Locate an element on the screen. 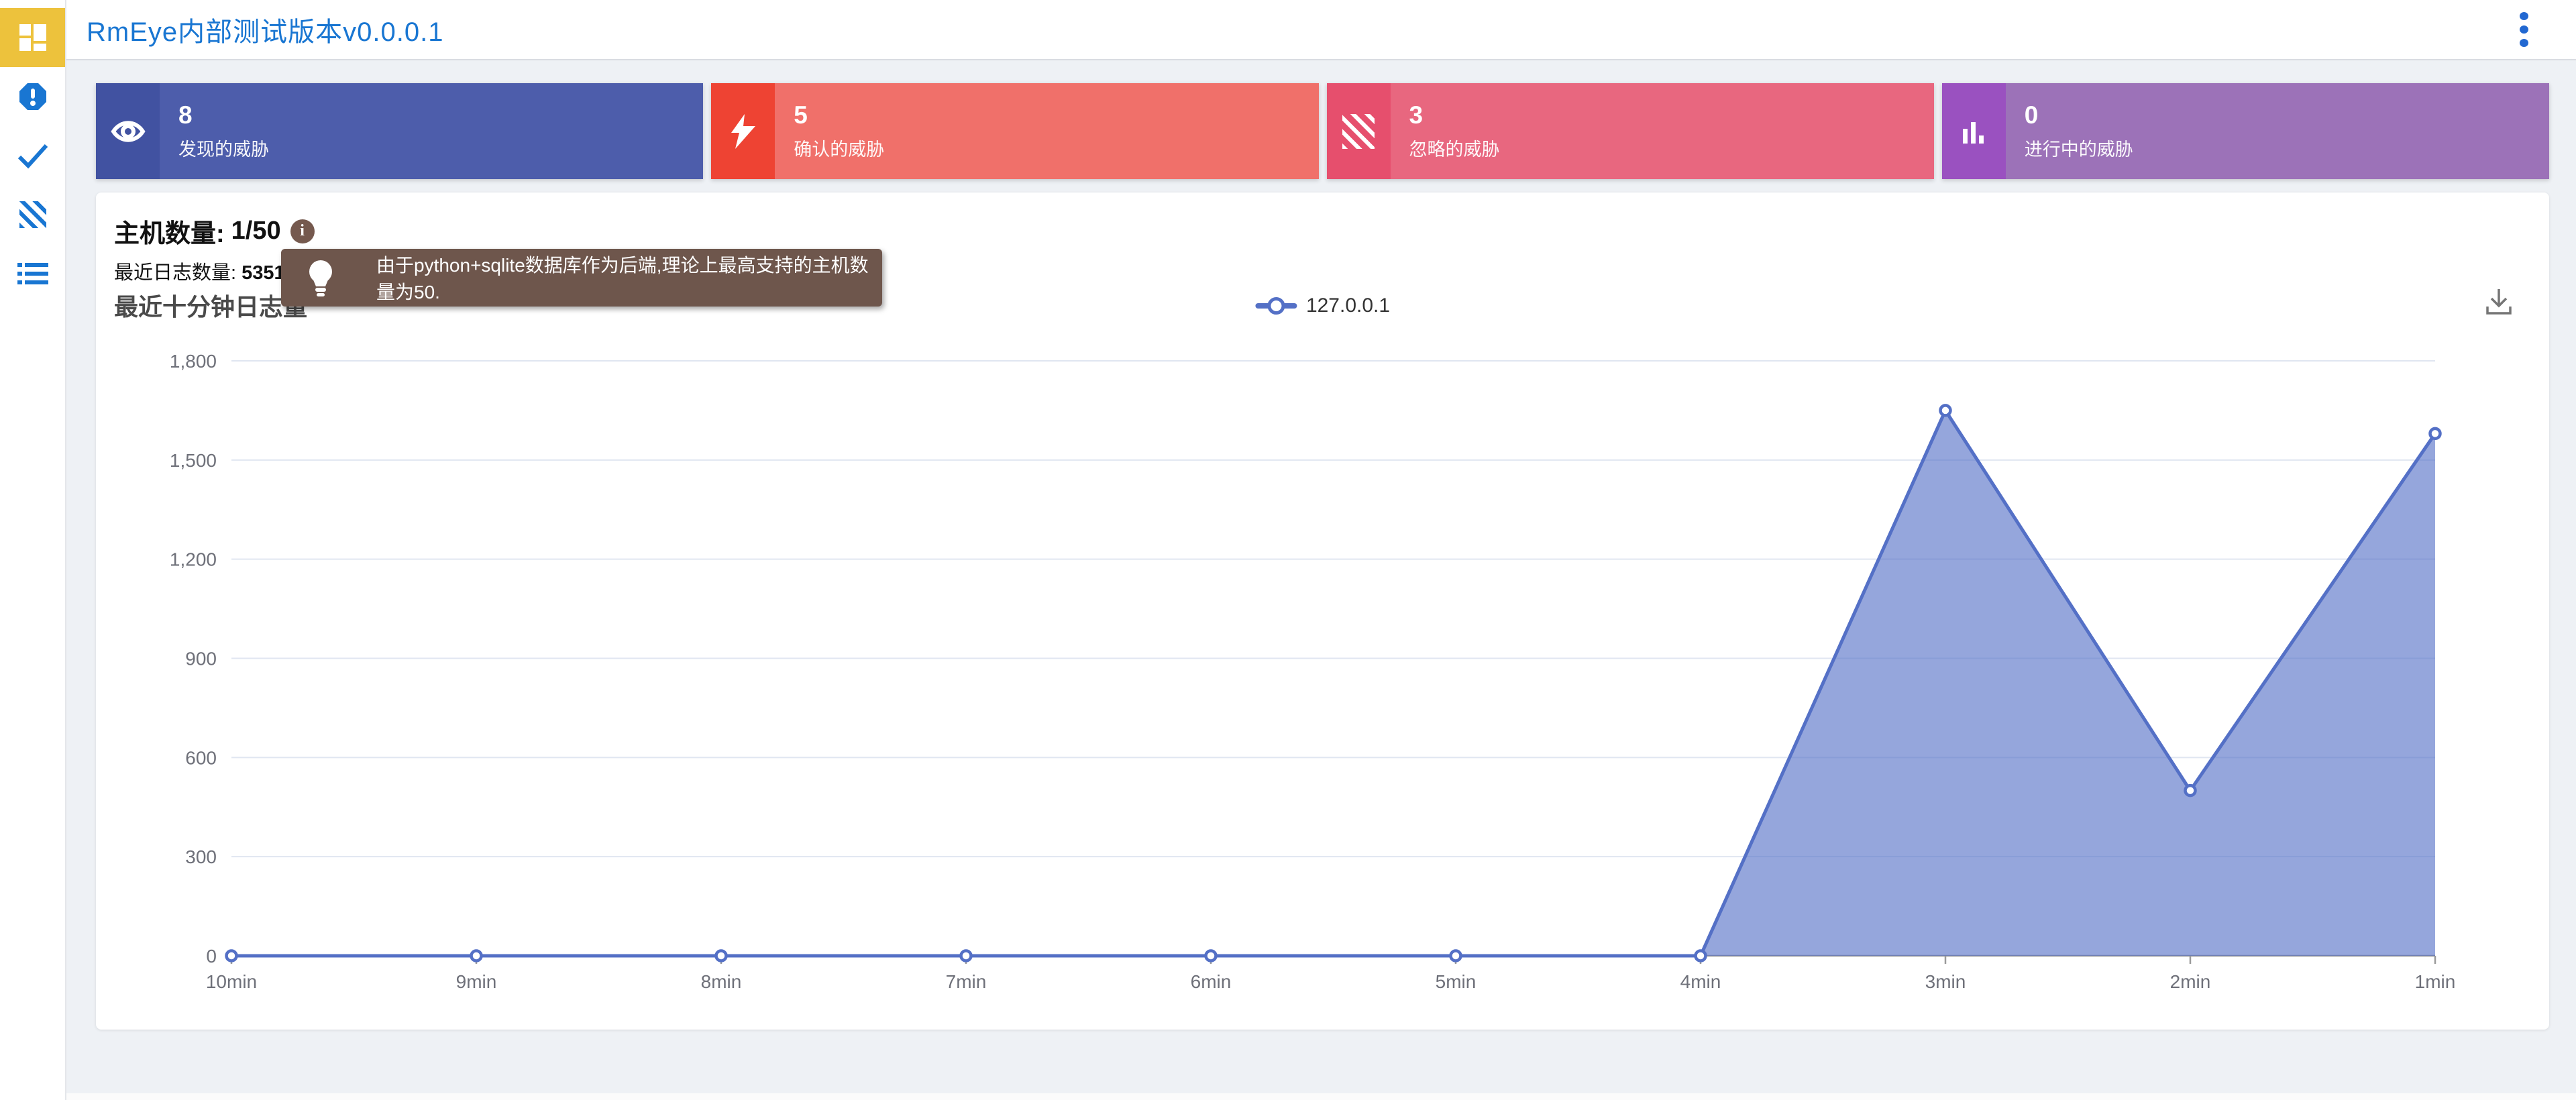  log-count: 最近日志数量: 5351 is located at coordinates (199, 271).